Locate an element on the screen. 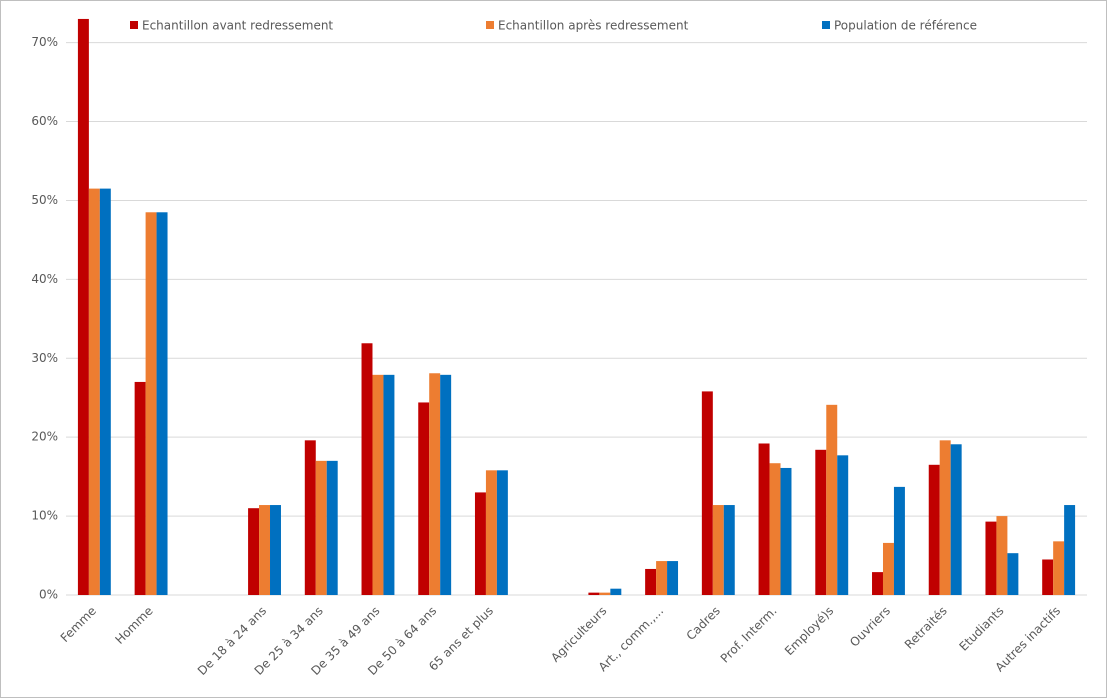 Image resolution: width=1107 pixels, height=698 pixels. legend-label: Echantillon après redressement is located at coordinates (593, 26).